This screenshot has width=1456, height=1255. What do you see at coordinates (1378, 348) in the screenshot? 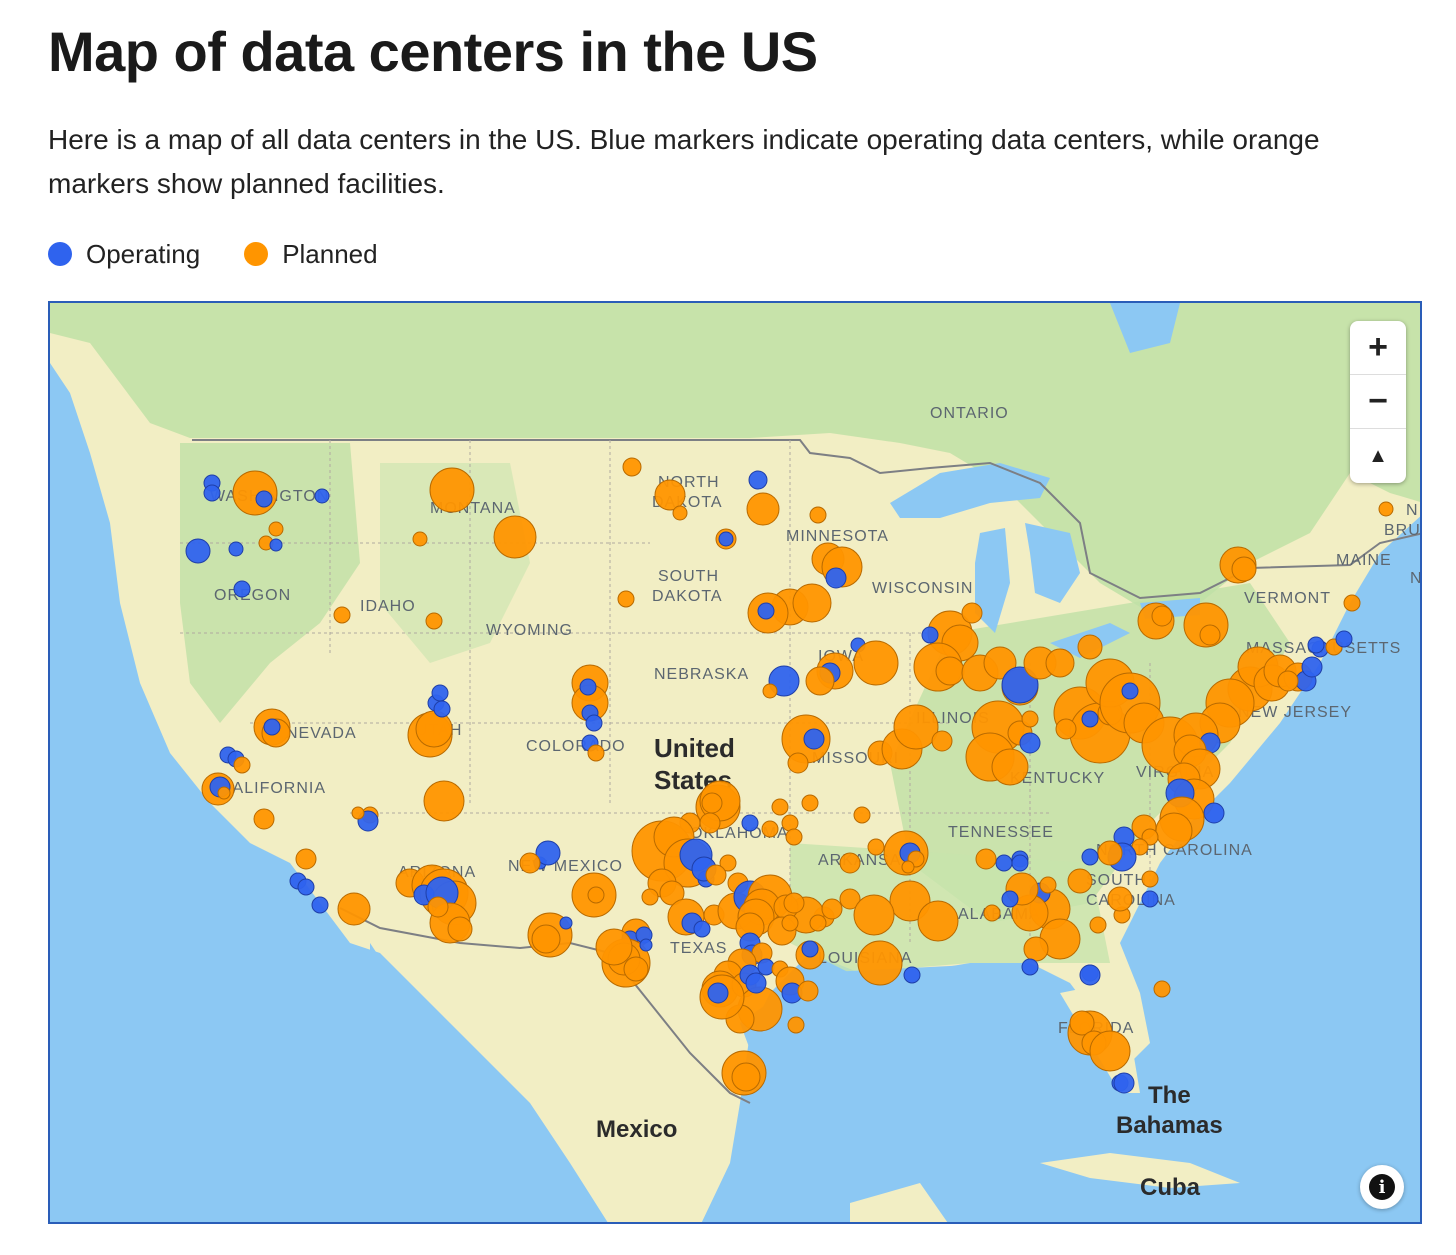
I see `zoom-in-button: +` at bounding box center [1378, 348].